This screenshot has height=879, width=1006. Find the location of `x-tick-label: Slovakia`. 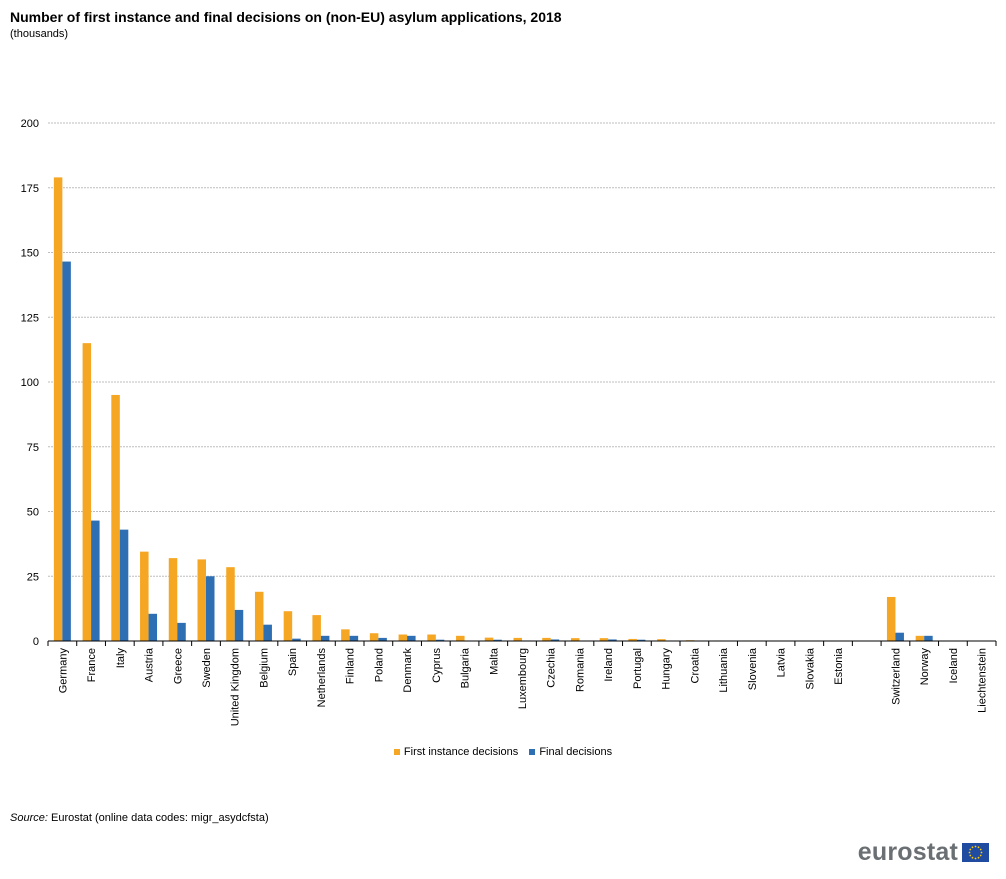

x-tick-label: Slovakia is located at coordinates (810, 668).